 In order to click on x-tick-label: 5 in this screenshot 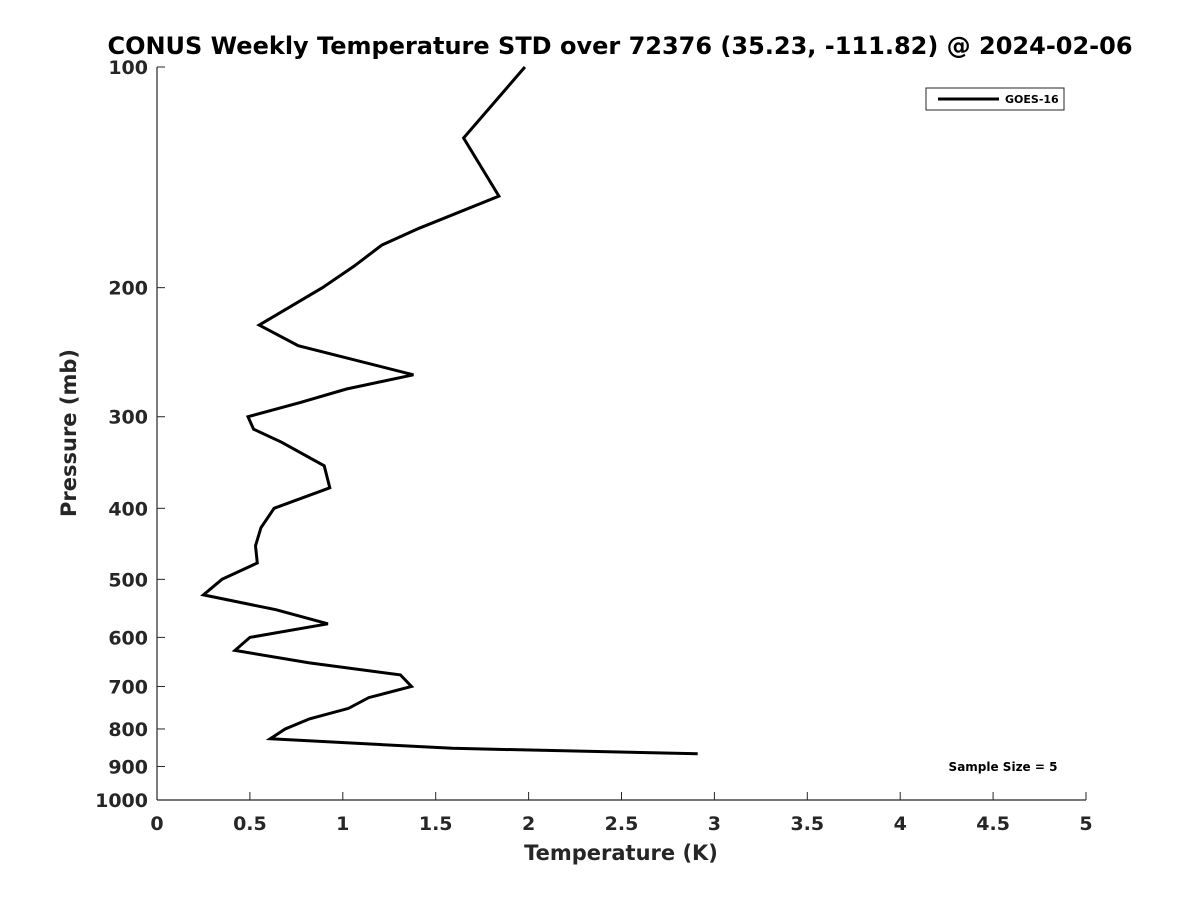, I will do `click(1085, 824)`.